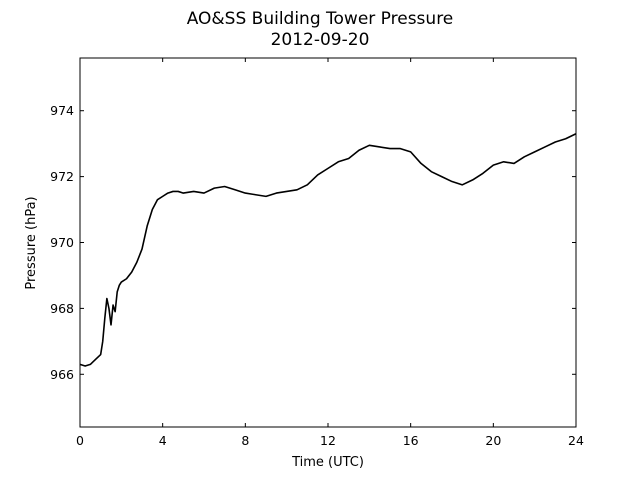 Image resolution: width=640 pixels, height=480 pixels. What do you see at coordinates (80, 440) in the screenshot?
I see `x-tick-label: 0` at bounding box center [80, 440].